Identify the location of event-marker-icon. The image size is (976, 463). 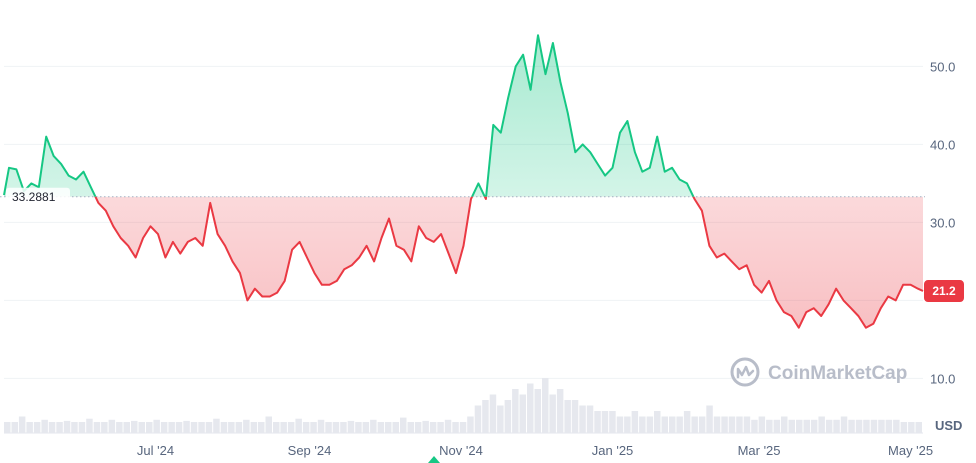
(434, 459).